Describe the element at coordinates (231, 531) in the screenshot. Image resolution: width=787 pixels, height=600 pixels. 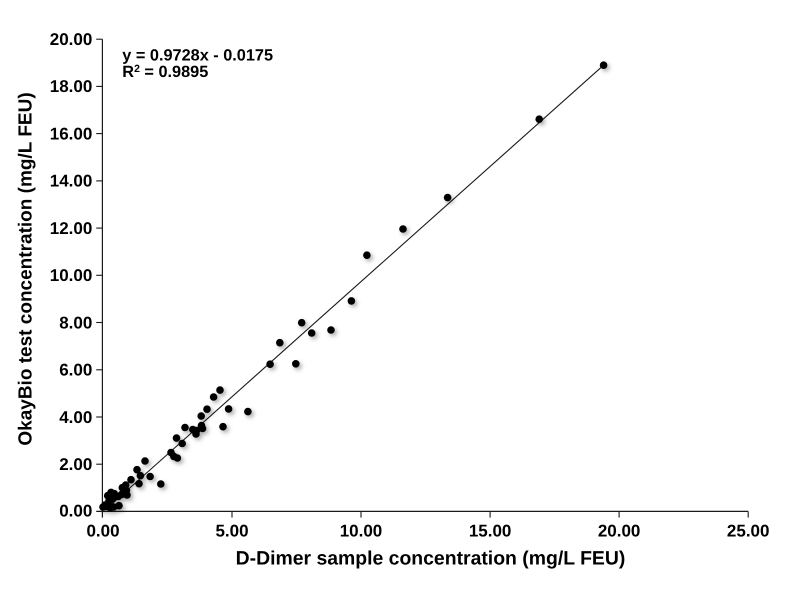
I see `svg-text: 5.00` at that location.